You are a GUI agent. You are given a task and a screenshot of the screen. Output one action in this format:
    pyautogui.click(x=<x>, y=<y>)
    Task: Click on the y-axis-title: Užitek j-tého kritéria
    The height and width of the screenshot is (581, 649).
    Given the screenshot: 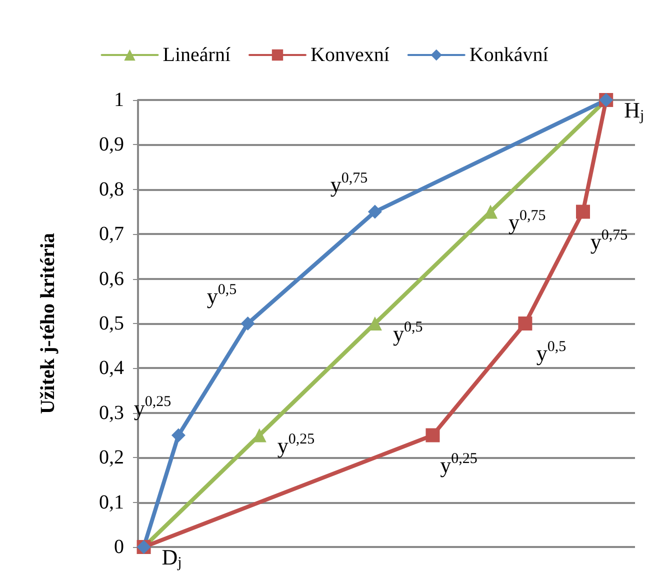 What is the action you would take?
    pyautogui.click(x=48, y=323)
    